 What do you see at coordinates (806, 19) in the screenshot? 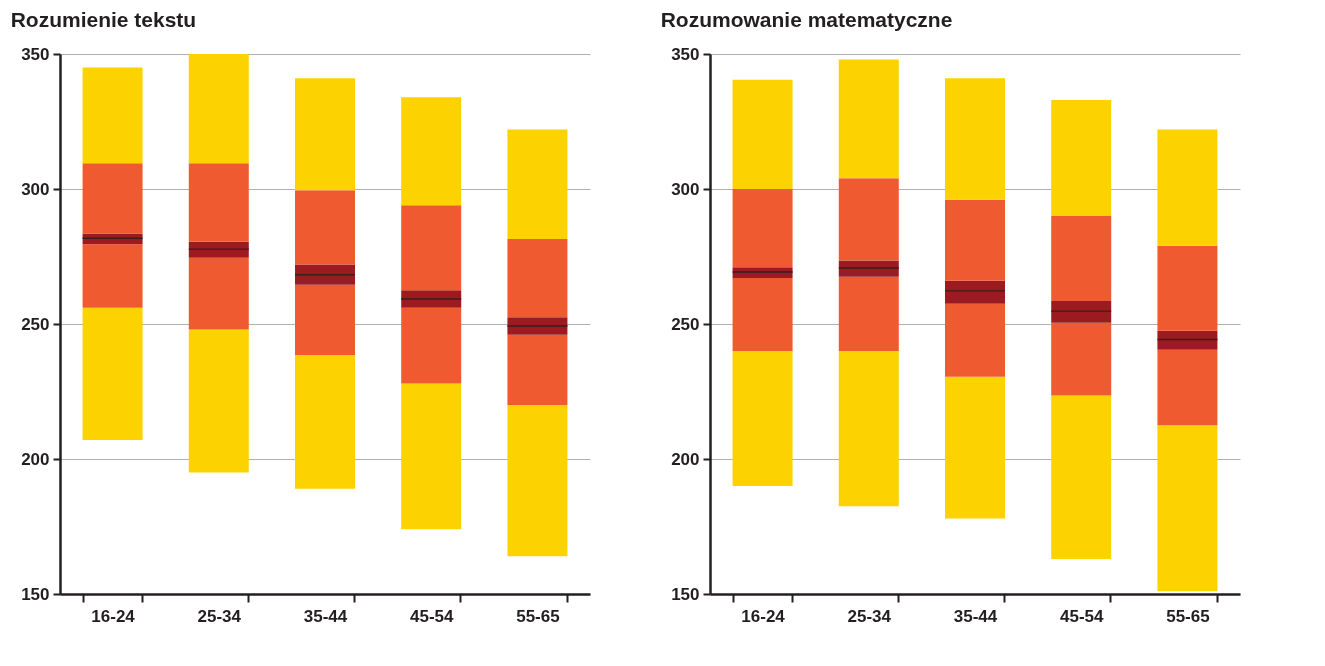
I see `chart-title: Rozumowanie matematyczne` at bounding box center [806, 19].